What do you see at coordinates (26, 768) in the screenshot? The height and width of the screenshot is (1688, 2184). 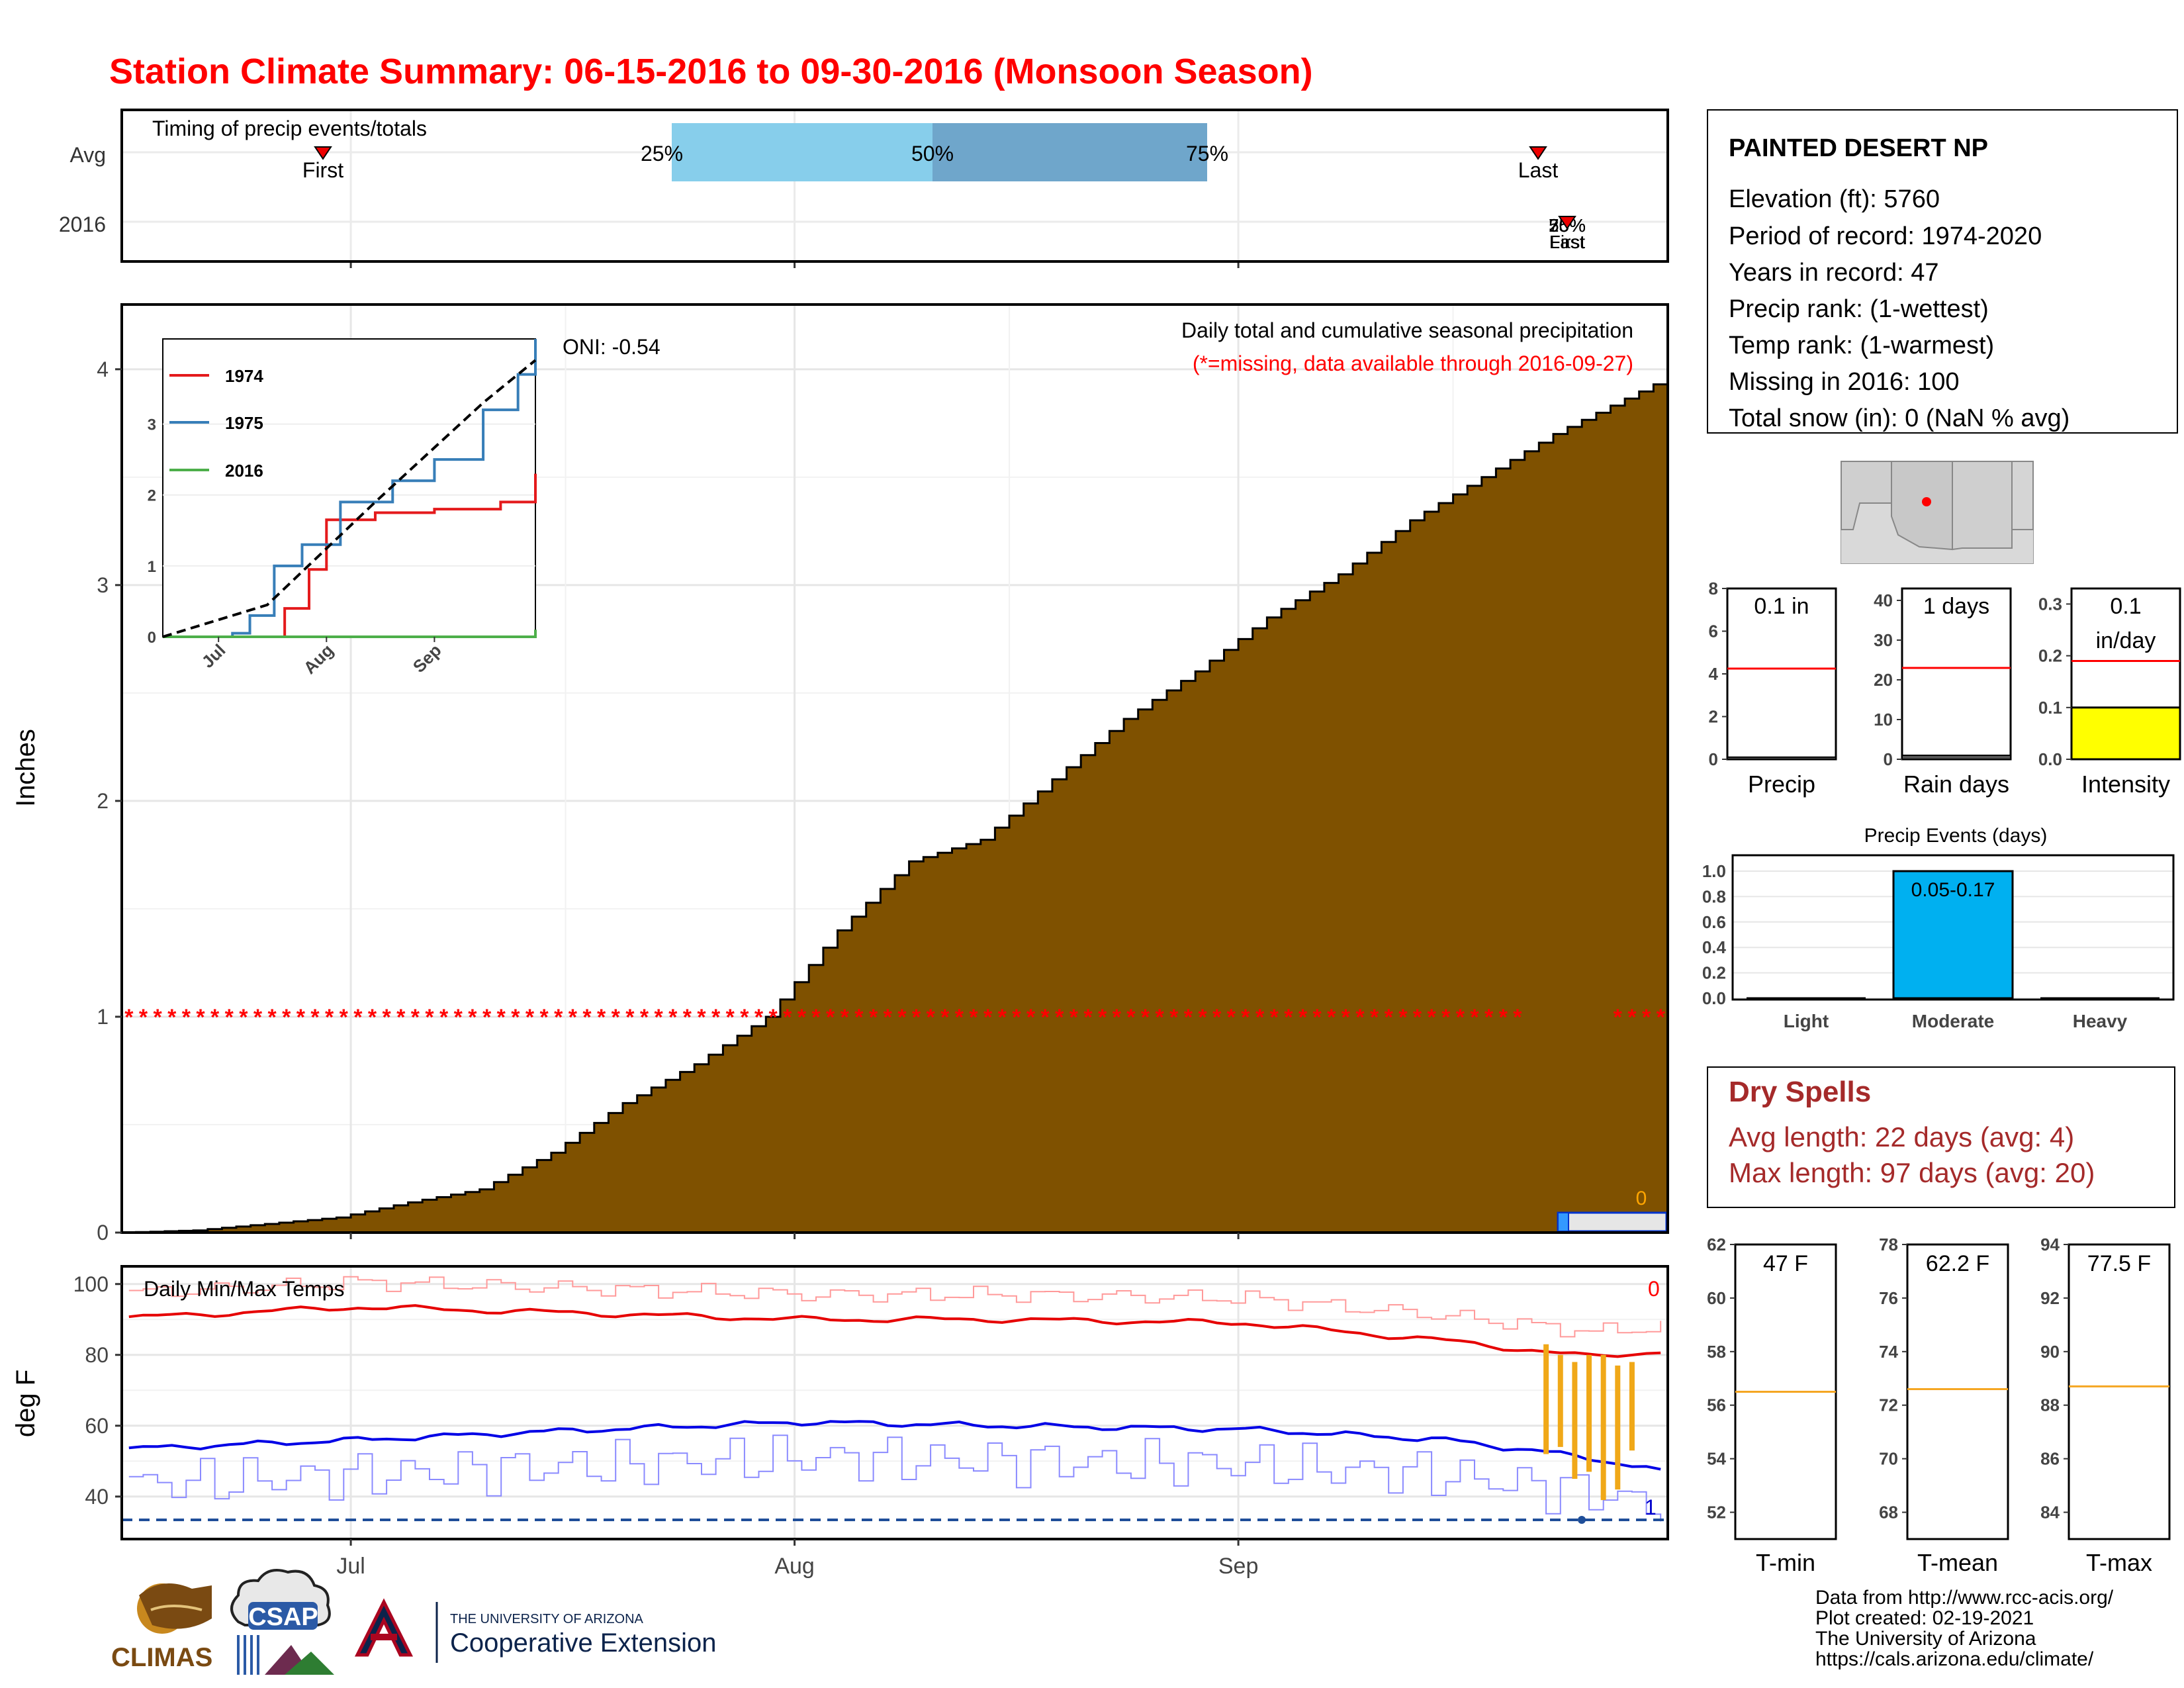 I see `precip-ylabel: Inches` at bounding box center [26, 768].